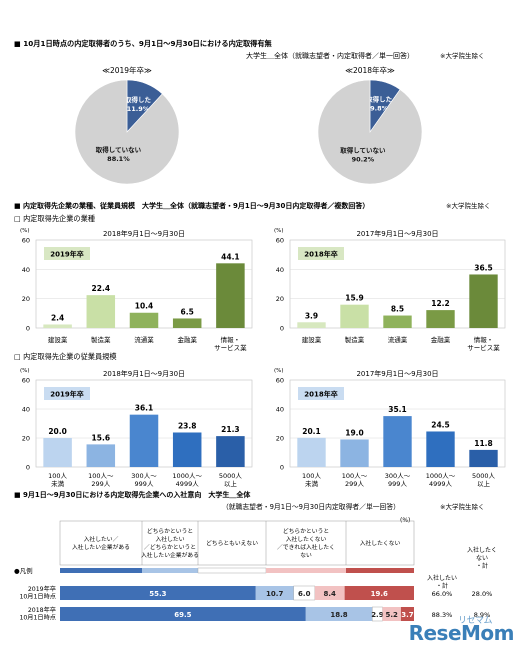 The height and width of the screenshot is (653, 520). Describe the element at coordinates (482, 594) in the screenshot. I see `total-not-value: 28.0%` at that location.